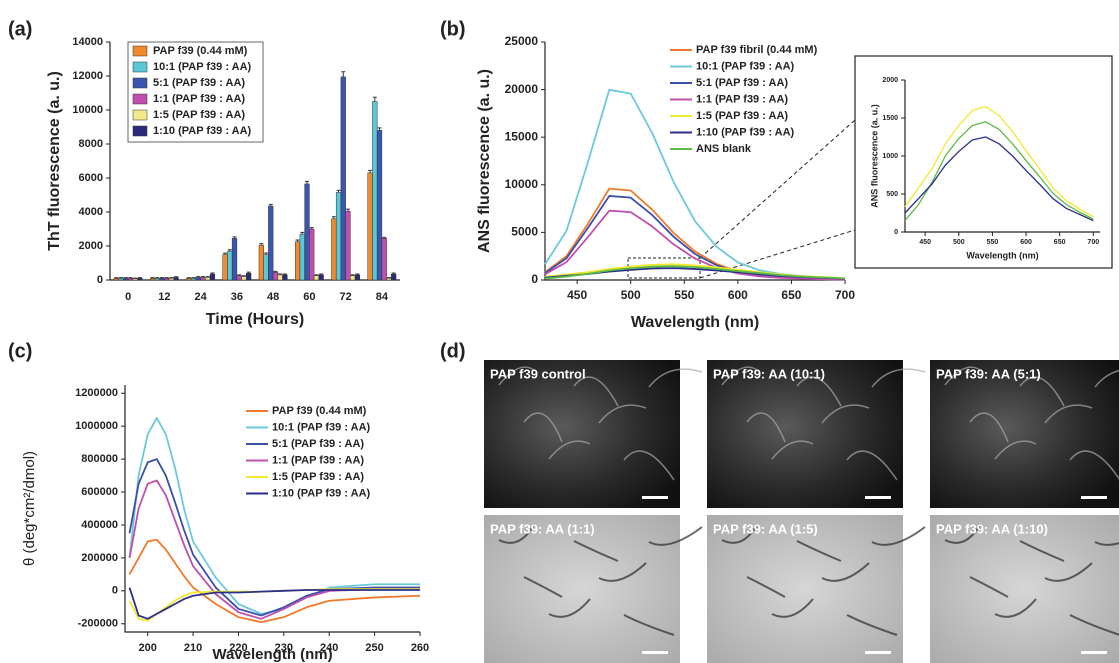 This screenshot has height=663, width=1119. Describe the element at coordinates (374, 648) in the screenshot. I see `x-tick-label: 250` at that location.